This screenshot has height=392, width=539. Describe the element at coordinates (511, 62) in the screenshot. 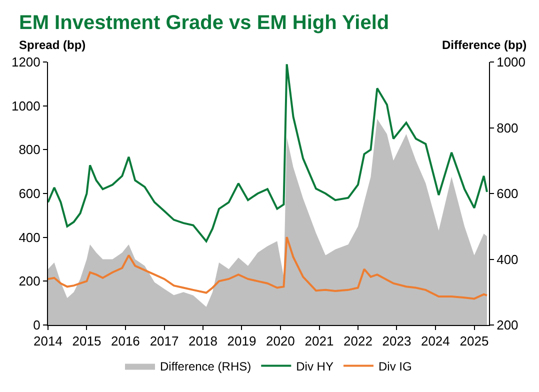

I see `y2-tick-label: 1000` at that location.